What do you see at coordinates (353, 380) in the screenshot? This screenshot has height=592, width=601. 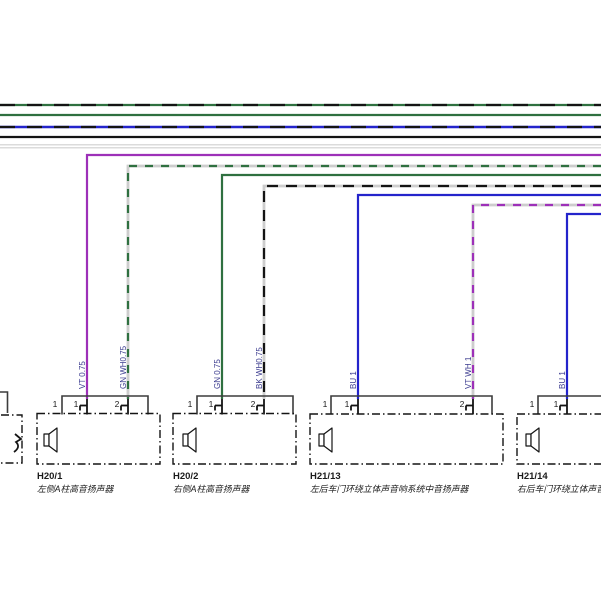 I see `wire-label-bu-left: BU 1` at bounding box center [353, 380].